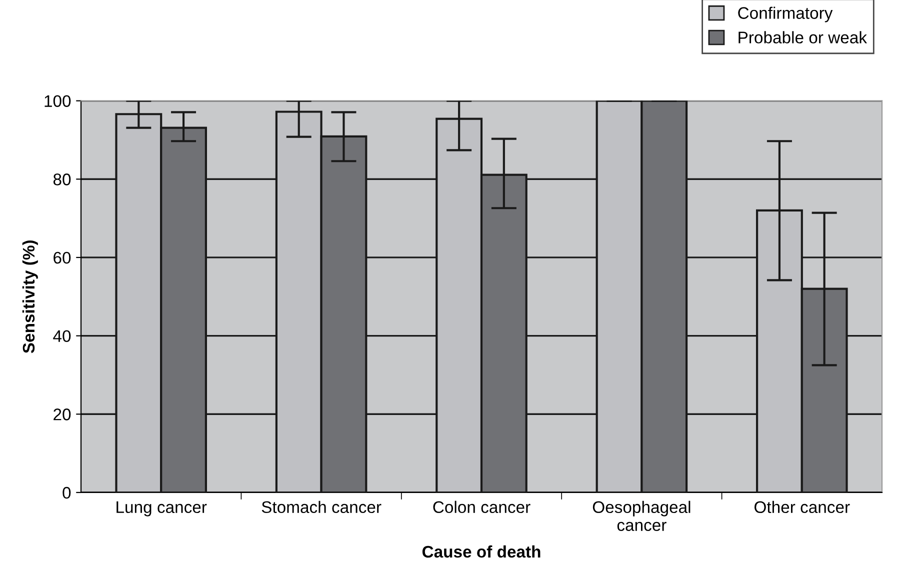 This screenshot has width=900, height=576. What do you see at coordinates (481, 507) in the screenshot?
I see `x-tick-label: Colon cancer` at bounding box center [481, 507].